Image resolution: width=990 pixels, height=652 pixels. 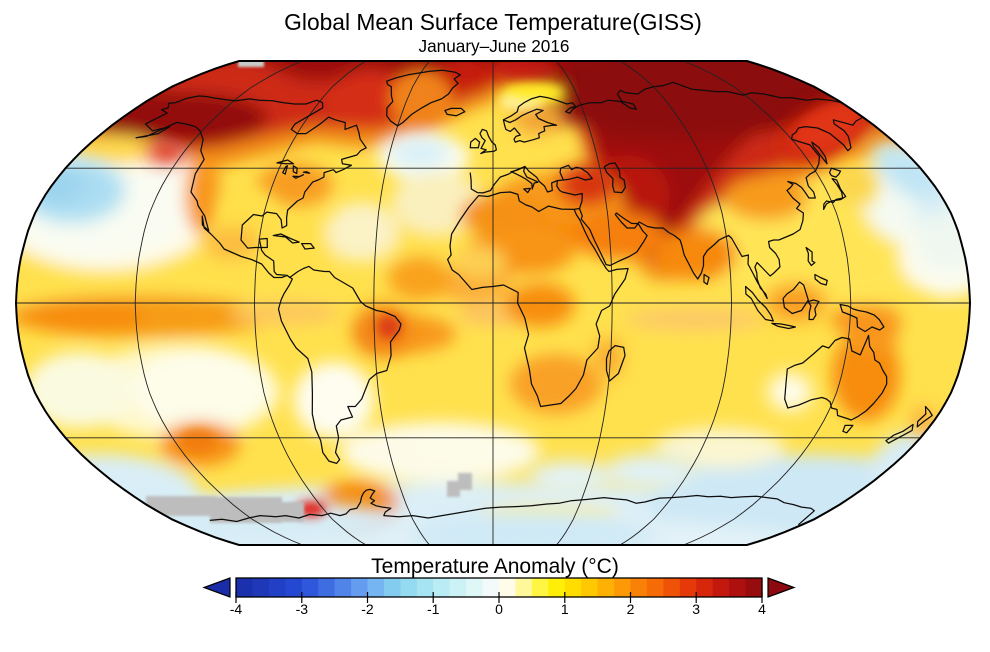 I want to click on svg-text: -3, so click(x=302, y=609).